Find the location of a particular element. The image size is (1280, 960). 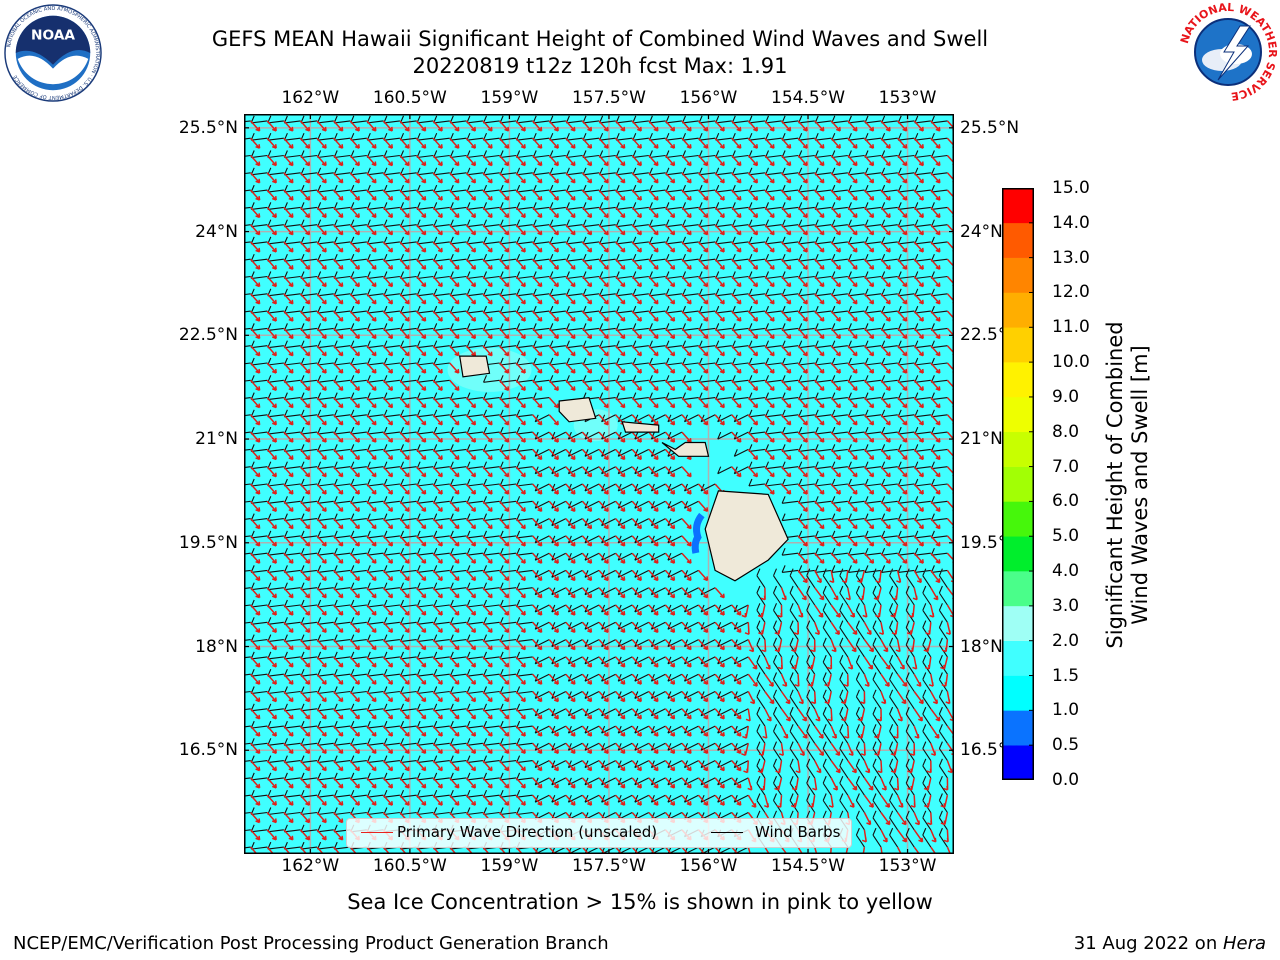

colorbar-tick-label: 10.0 is located at coordinates (1071, 362).